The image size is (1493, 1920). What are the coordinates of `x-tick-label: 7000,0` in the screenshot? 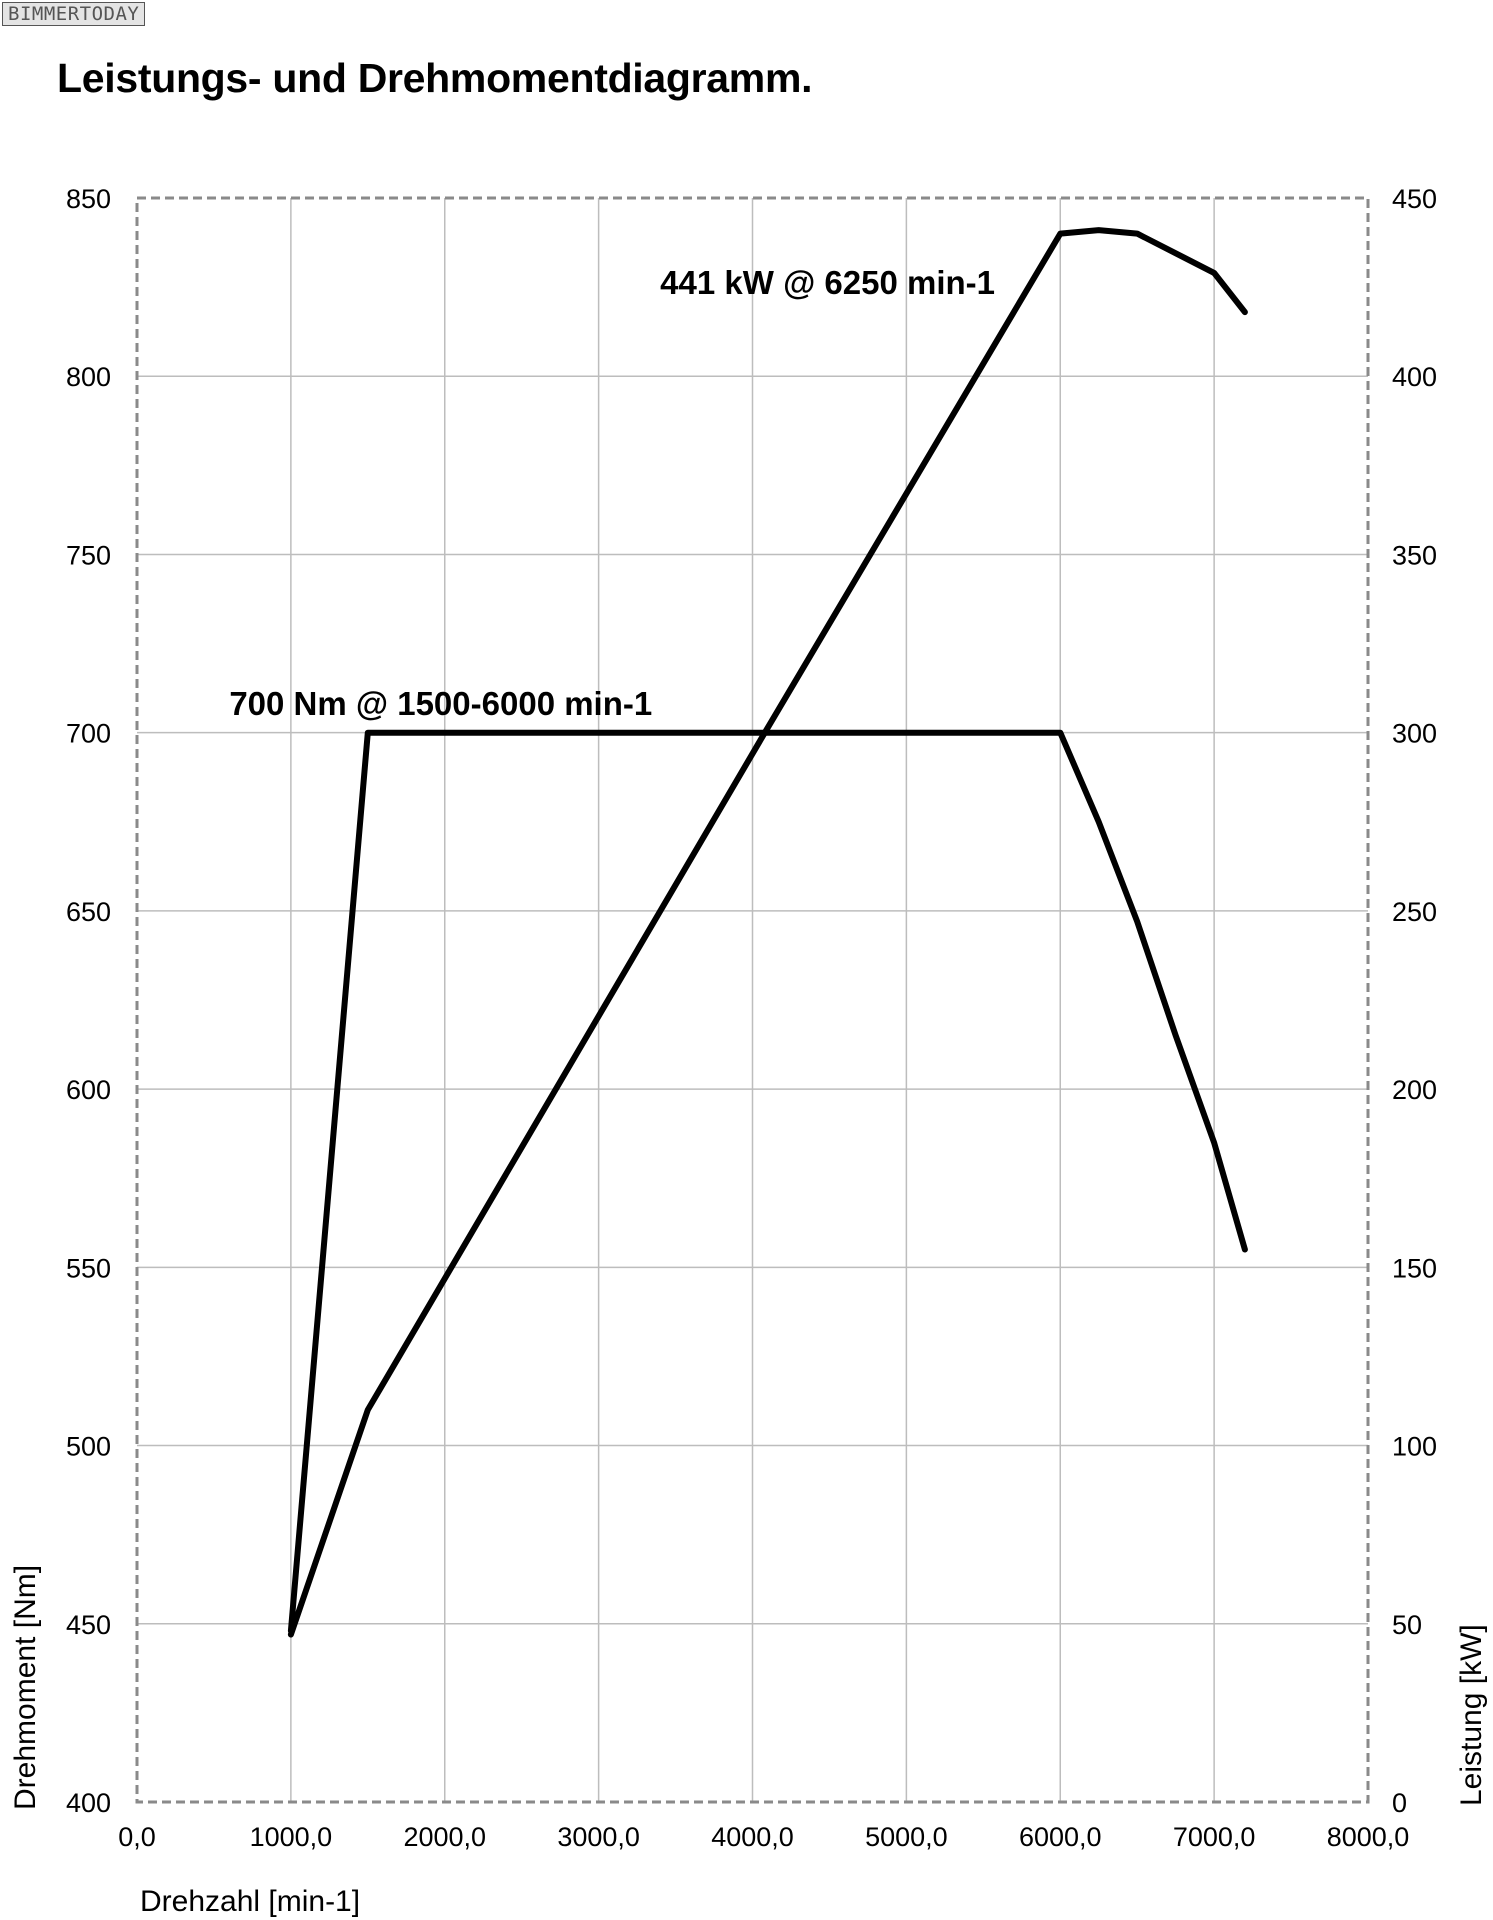 It's located at (1214, 1837).